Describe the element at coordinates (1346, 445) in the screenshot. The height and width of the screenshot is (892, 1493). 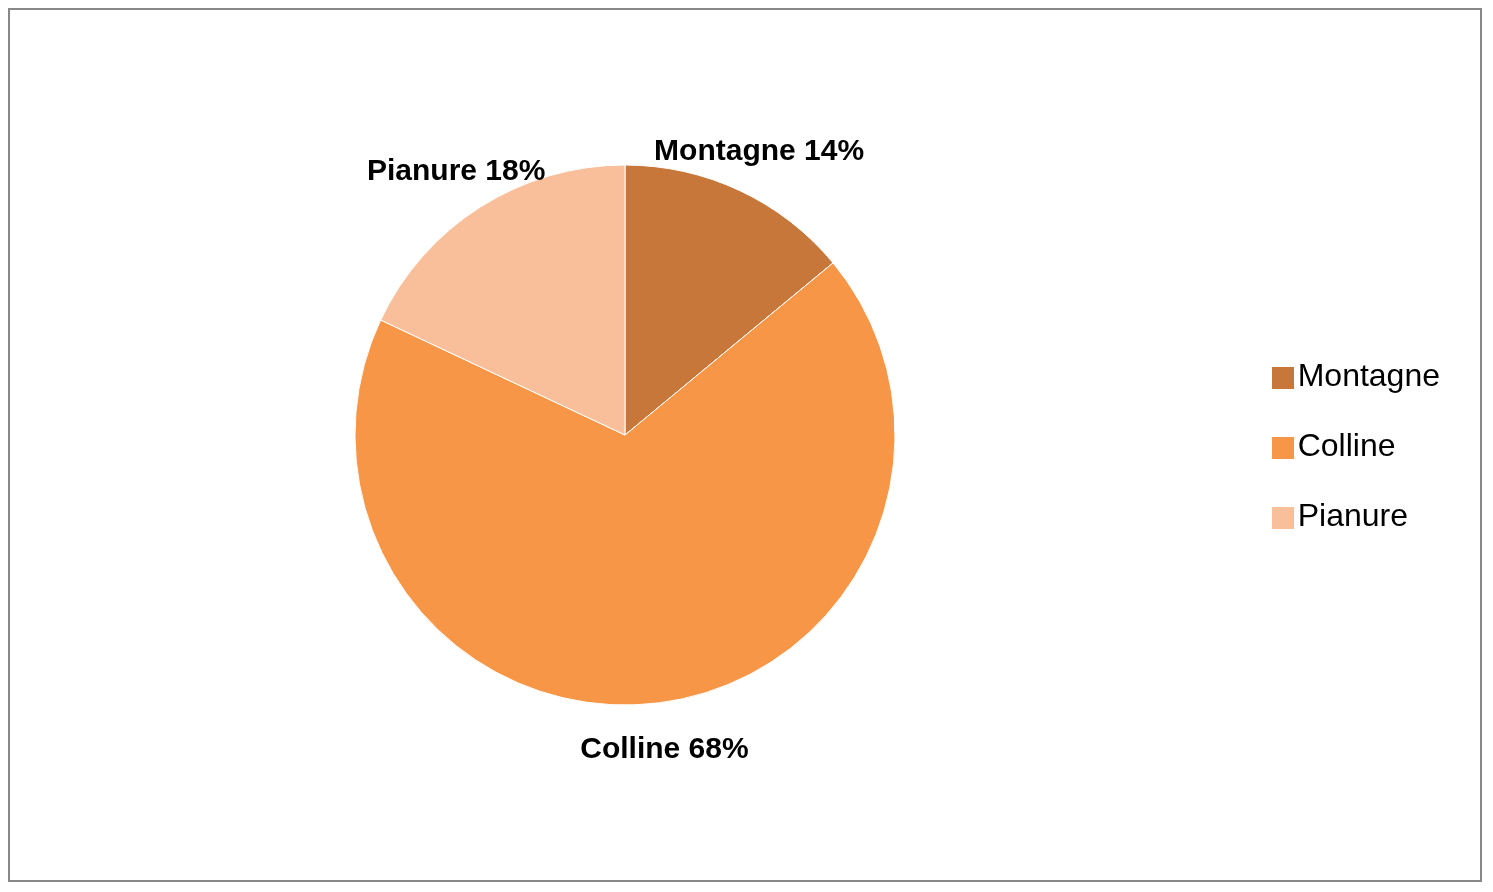
I see `legend-label: Colline` at that location.